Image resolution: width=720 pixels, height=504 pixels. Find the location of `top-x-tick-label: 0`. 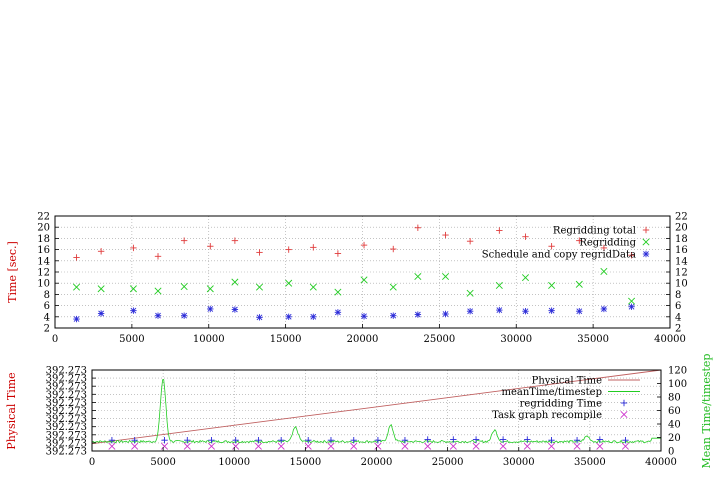

top-x-tick-label: 0 is located at coordinates (55, 339).